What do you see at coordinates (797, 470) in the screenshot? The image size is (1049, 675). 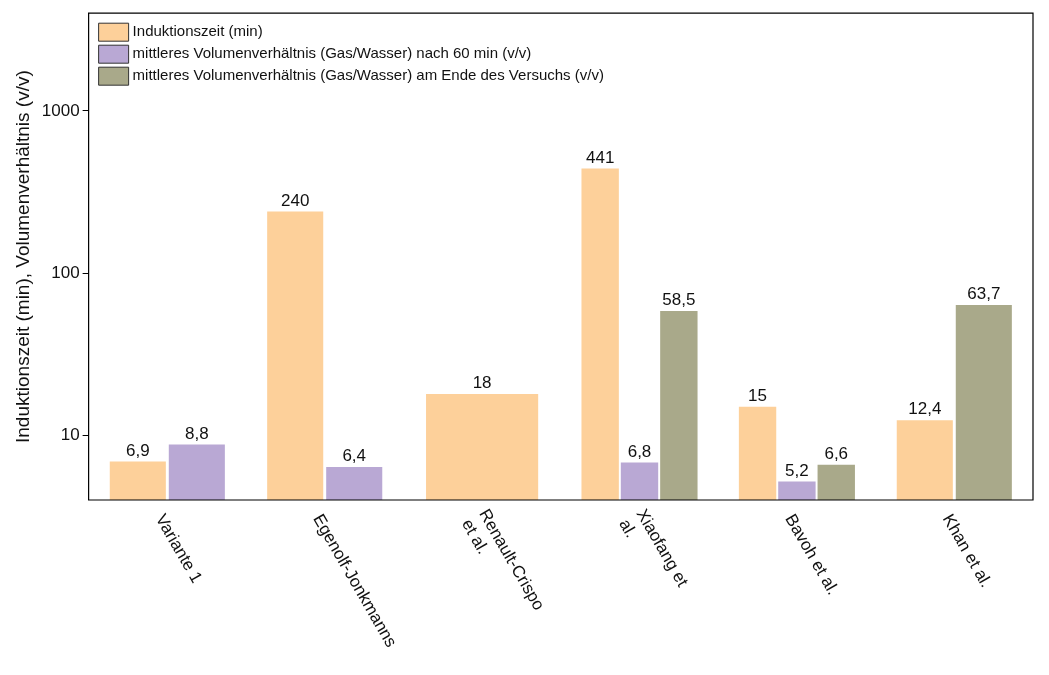 I see `data-label: 5,2` at bounding box center [797, 470].